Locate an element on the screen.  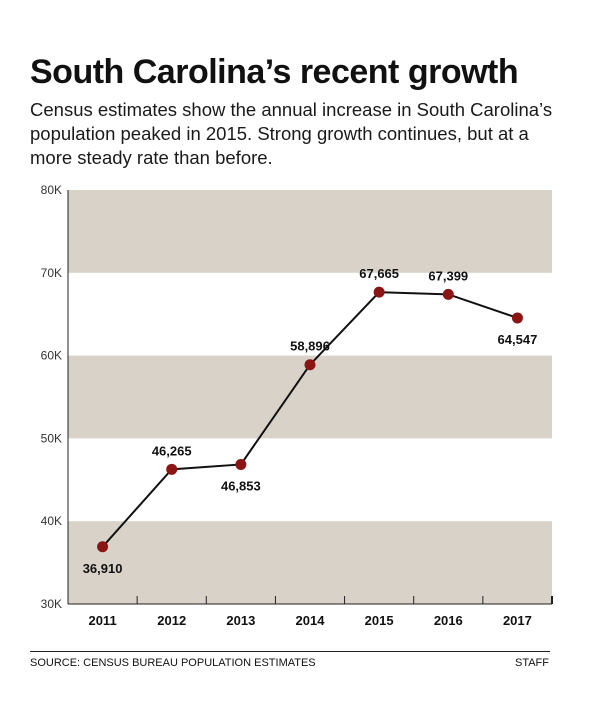
y-tick-label: 50K is located at coordinates (51, 438).